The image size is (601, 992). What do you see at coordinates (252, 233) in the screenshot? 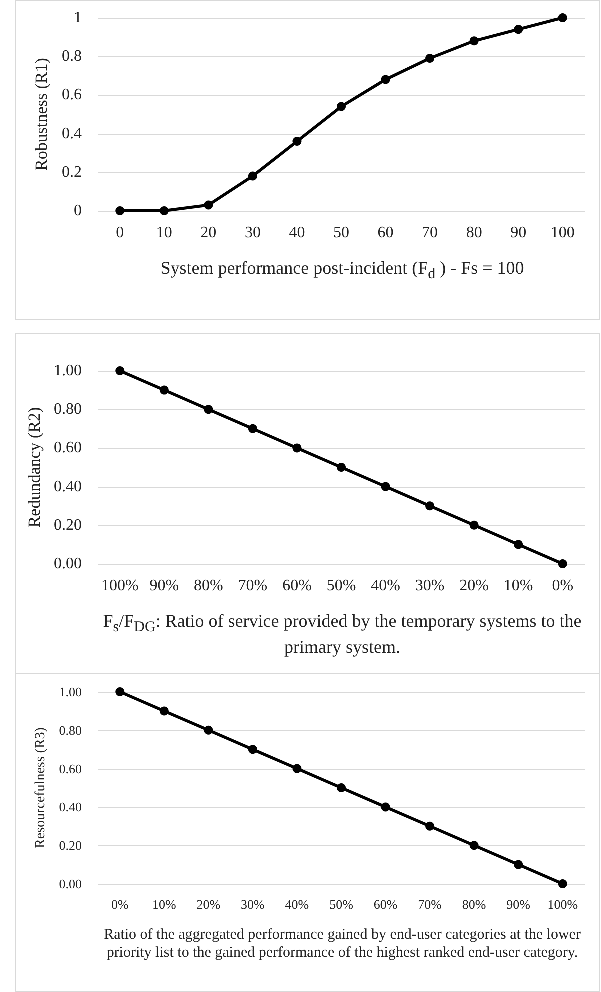
I see `x-tick-label: 30` at bounding box center [252, 233].